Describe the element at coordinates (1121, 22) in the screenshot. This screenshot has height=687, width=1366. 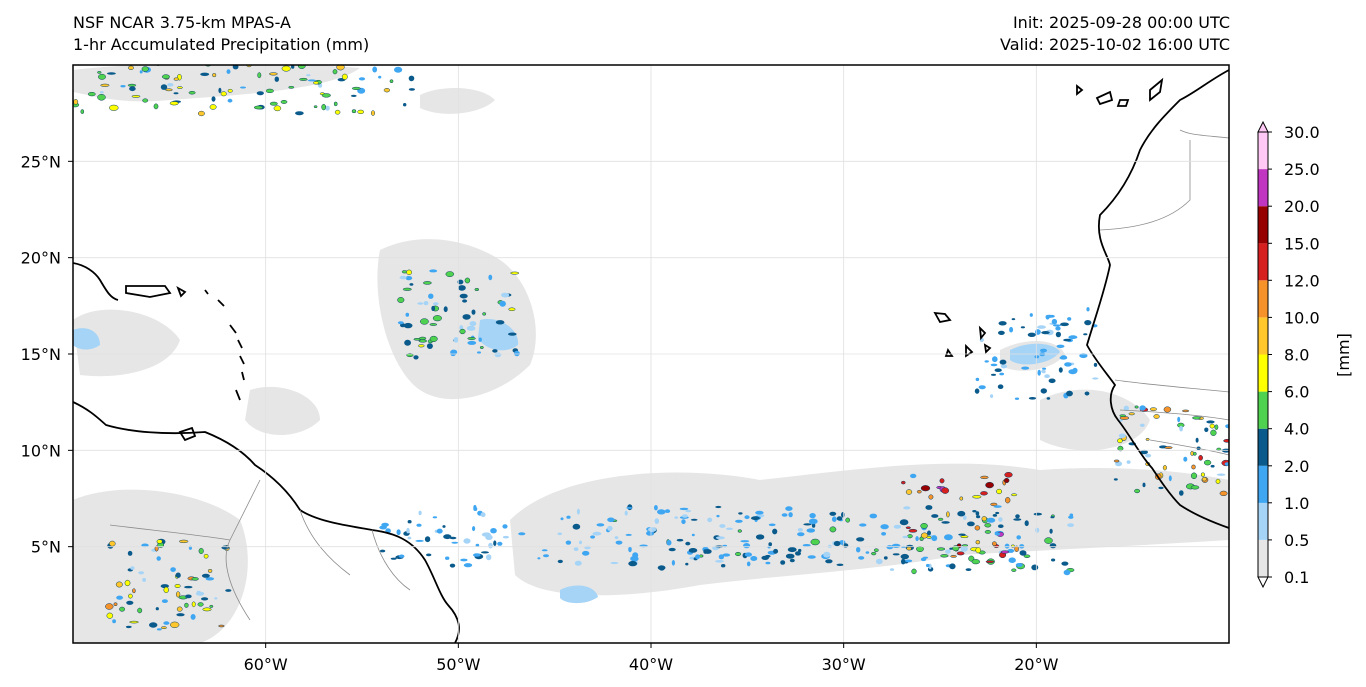
I see `init-time: Init: 2025-09-28 00:00 UTC` at that location.